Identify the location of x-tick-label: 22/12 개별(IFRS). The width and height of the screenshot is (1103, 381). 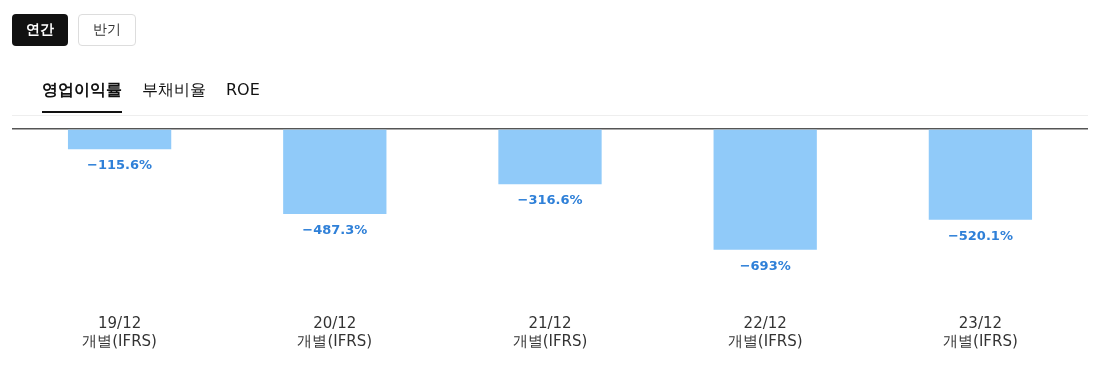
(765, 331).